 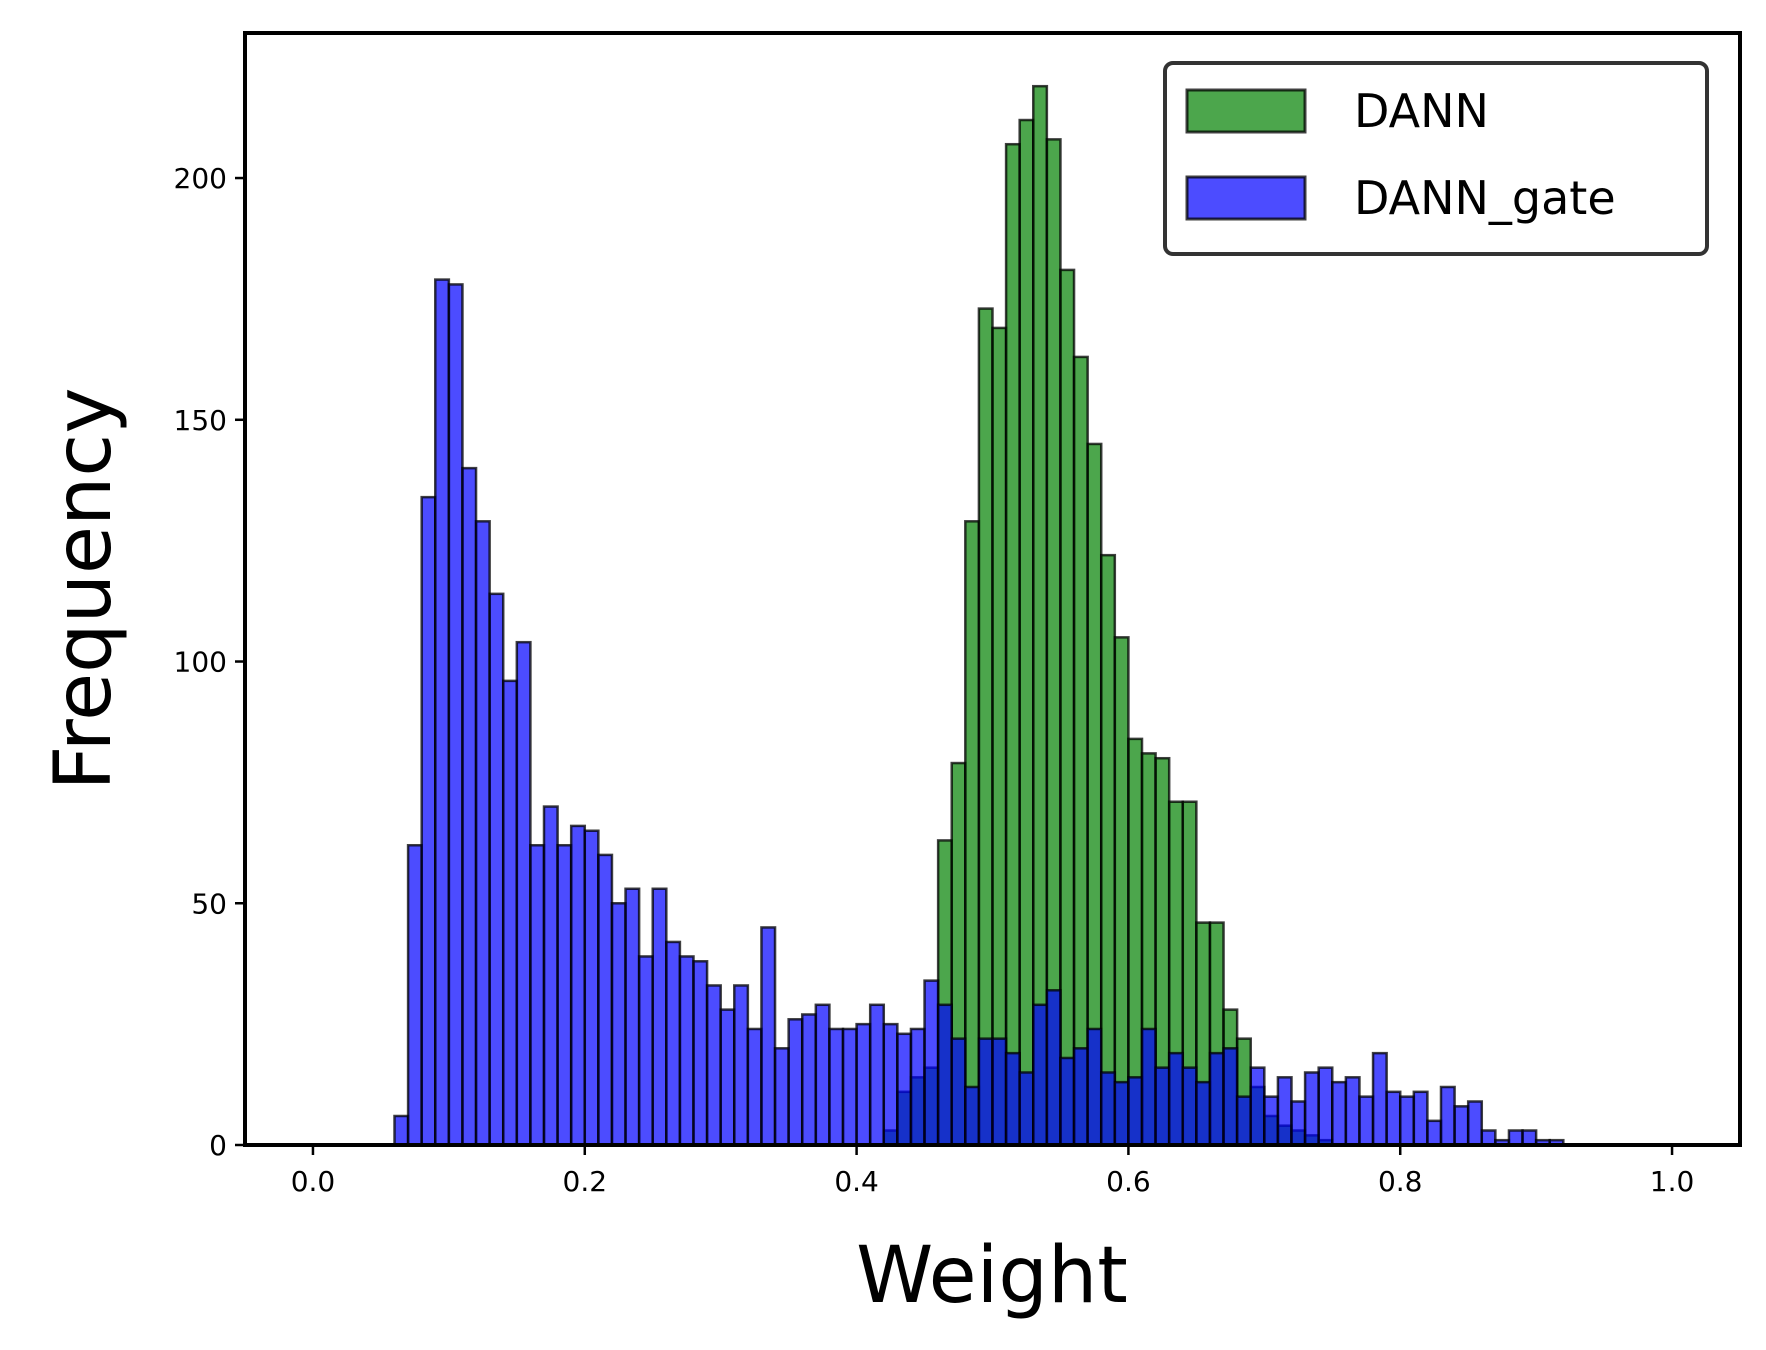 I want to click on x-tick-label: 0.4, so click(x=856, y=1181).